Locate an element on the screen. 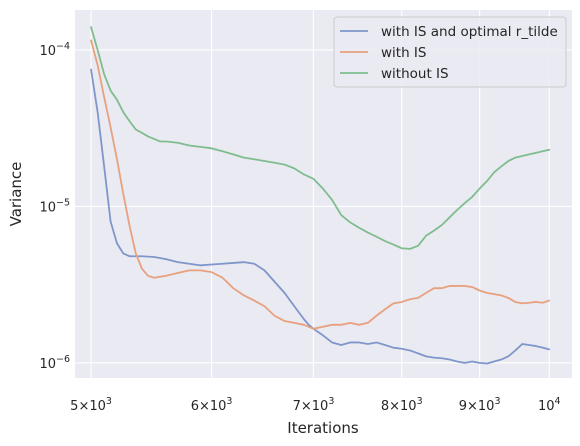  legend-label-1: with IS is located at coordinates (403, 53).